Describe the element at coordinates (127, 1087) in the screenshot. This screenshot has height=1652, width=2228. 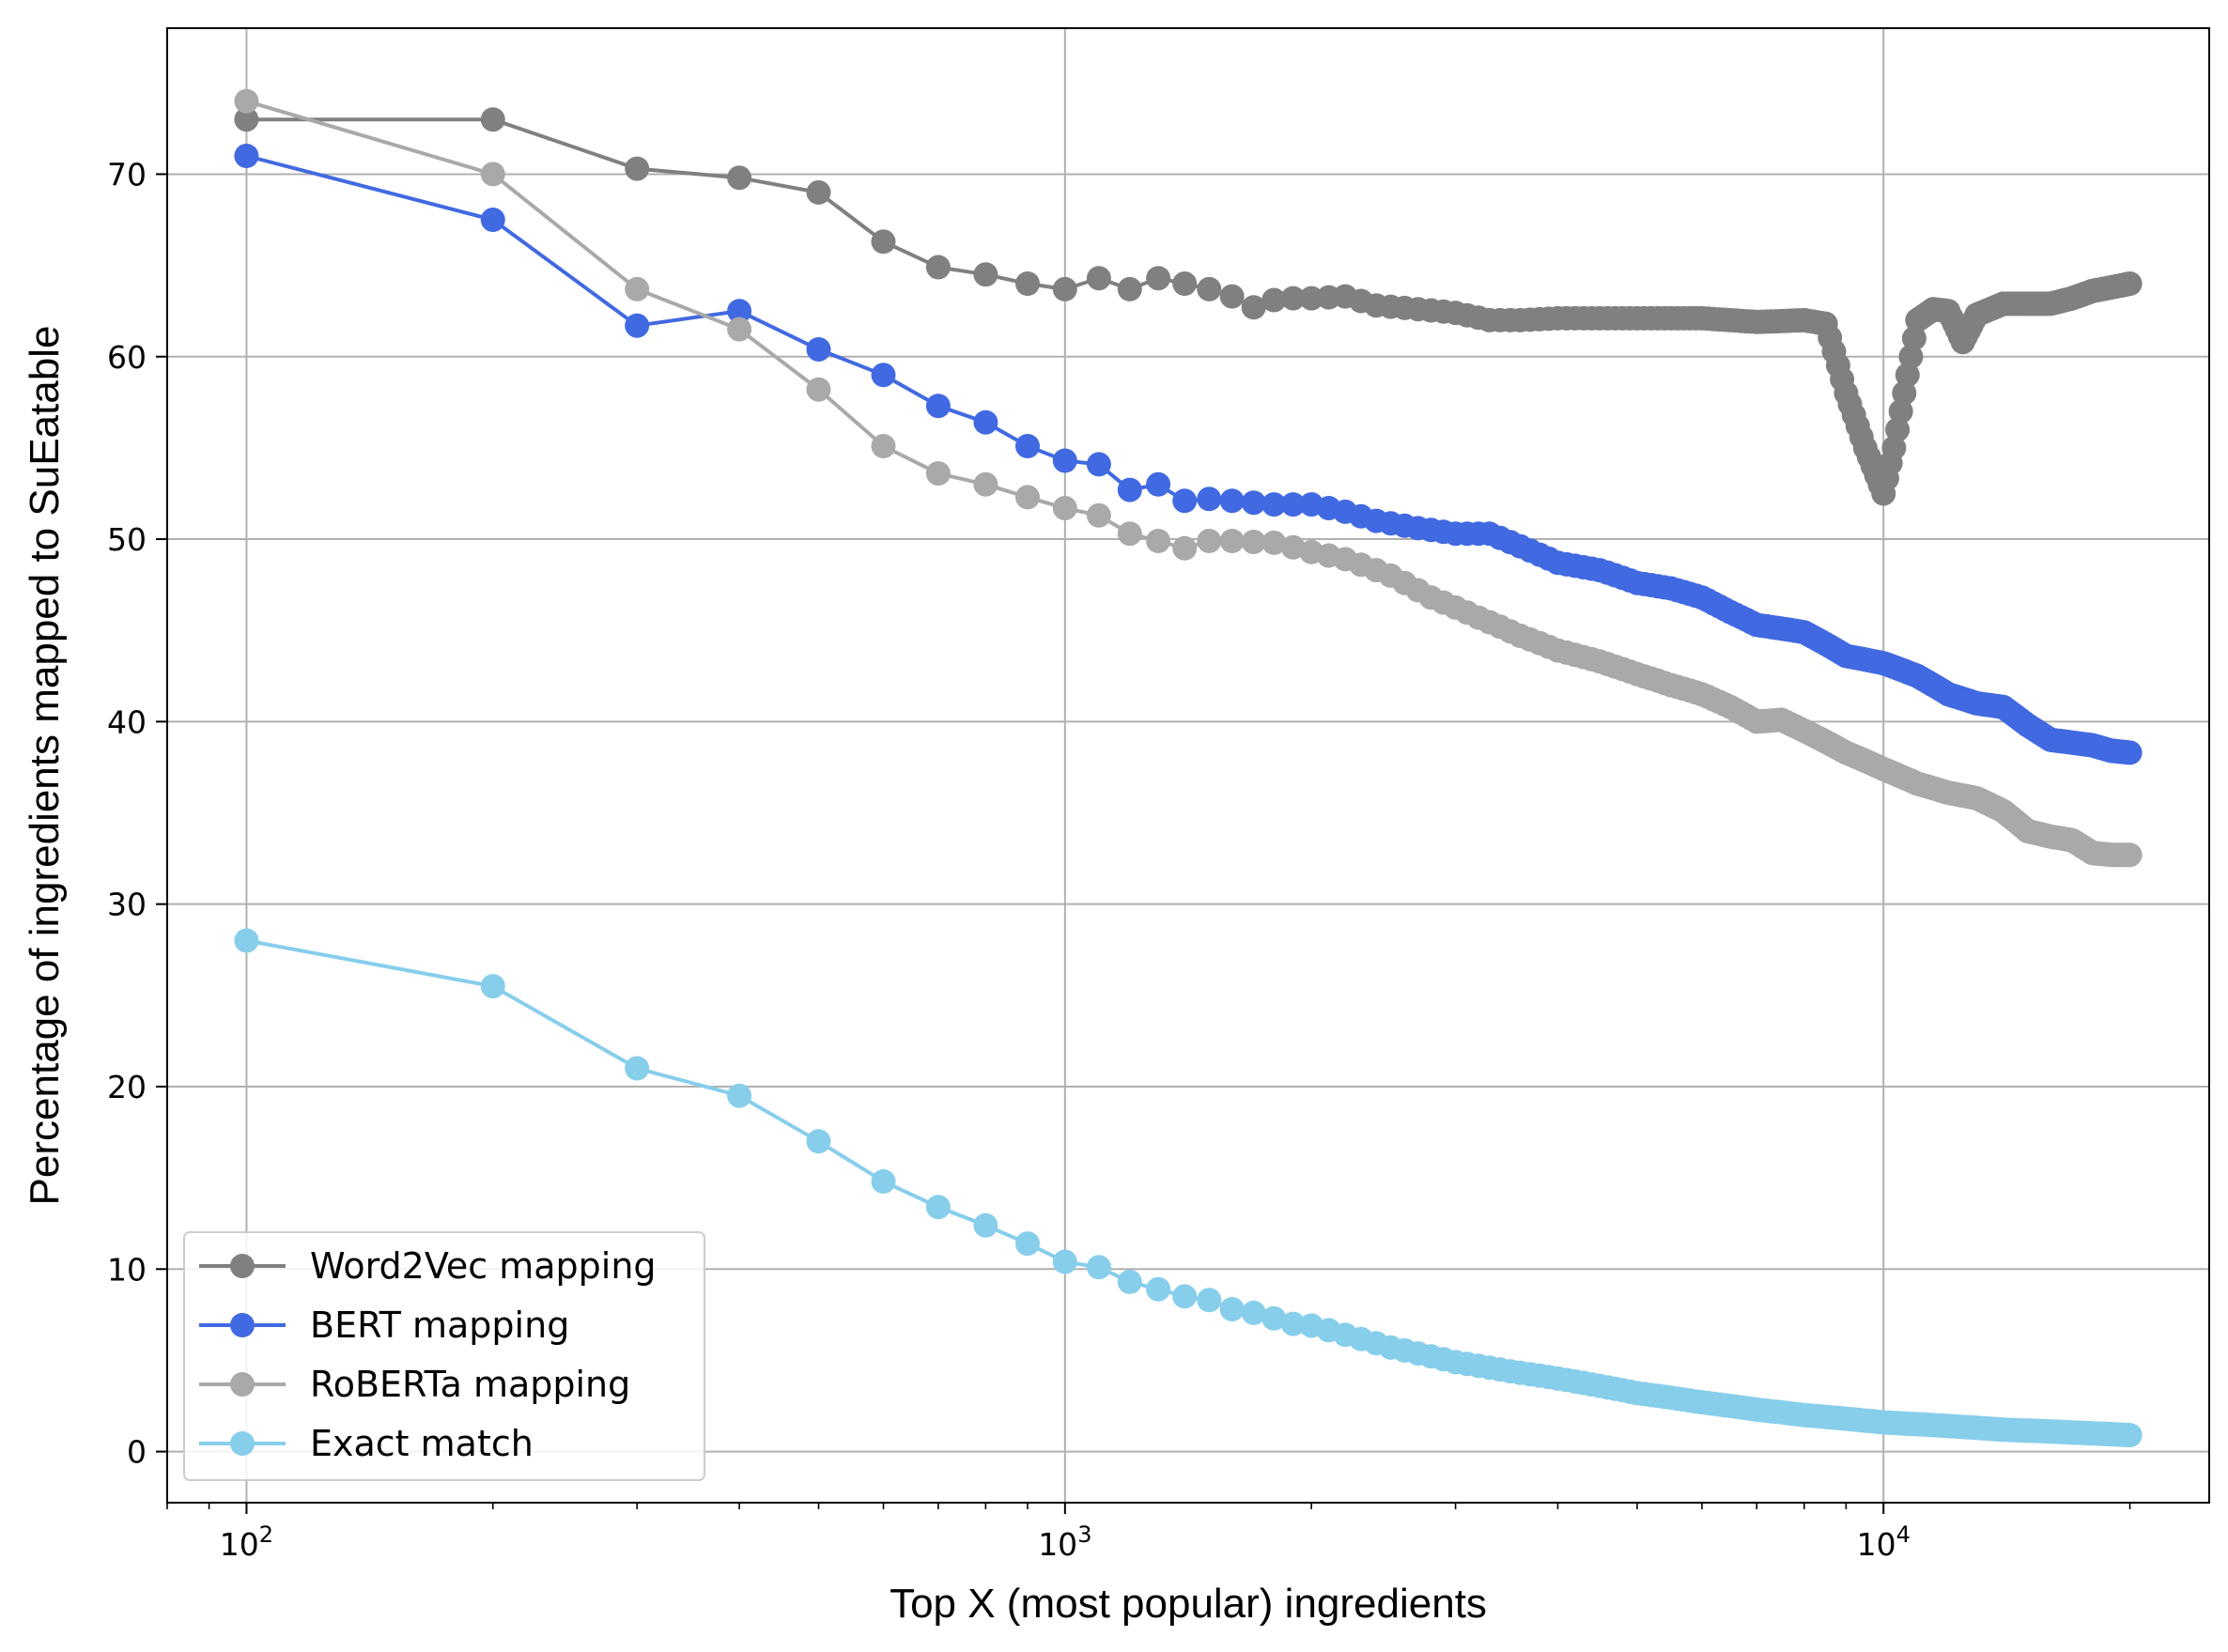
I see `y-tick-label: 20` at that location.